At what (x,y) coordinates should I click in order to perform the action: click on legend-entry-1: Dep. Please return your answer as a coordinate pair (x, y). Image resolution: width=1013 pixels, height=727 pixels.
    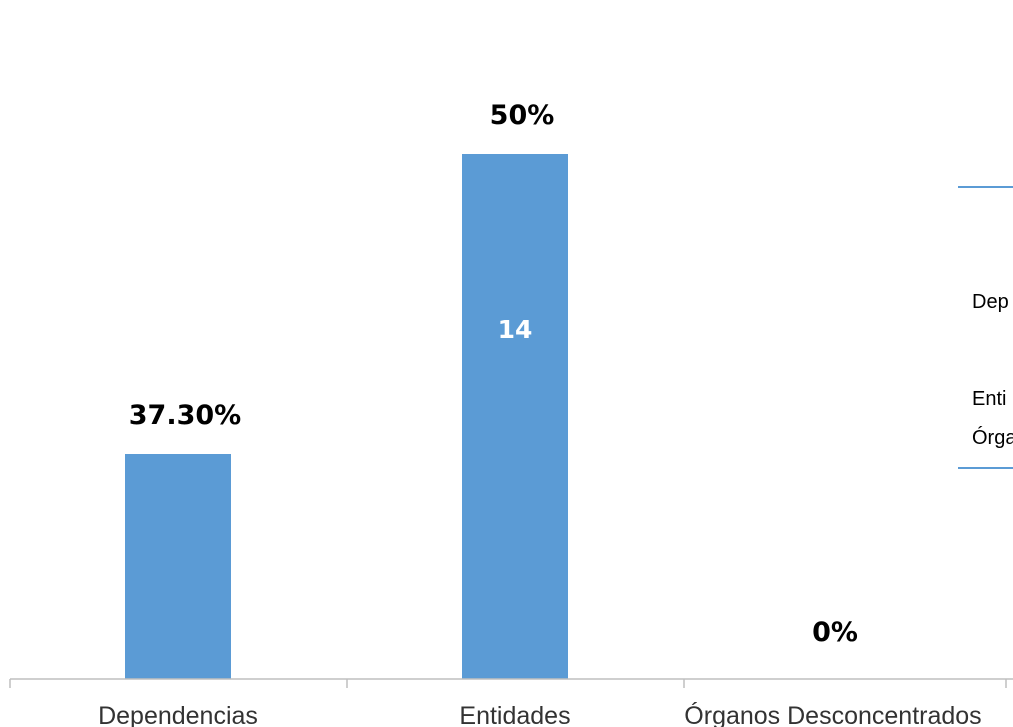
    Looking at the image, I should click on (990, 302).